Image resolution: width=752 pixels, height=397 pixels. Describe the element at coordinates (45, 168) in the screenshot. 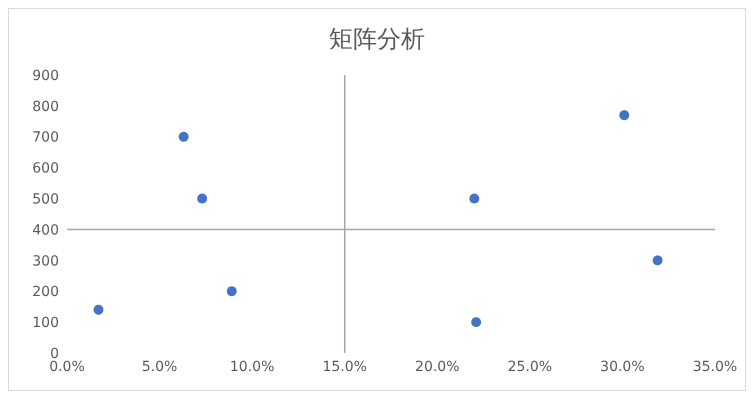

I see `y-tick-label: 600` at that location.